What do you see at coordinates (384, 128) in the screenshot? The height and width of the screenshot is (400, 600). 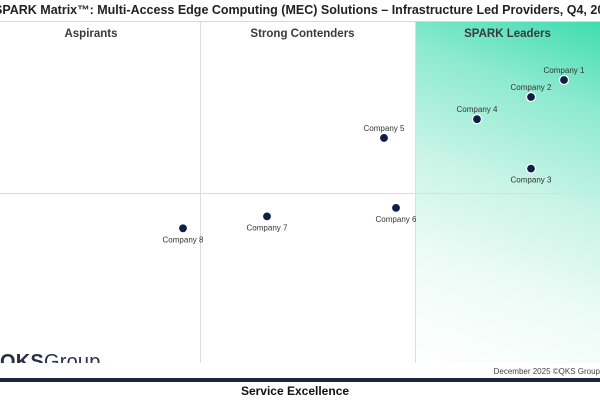 I see `point-label: Company 5` at bounding box center [384, 128].